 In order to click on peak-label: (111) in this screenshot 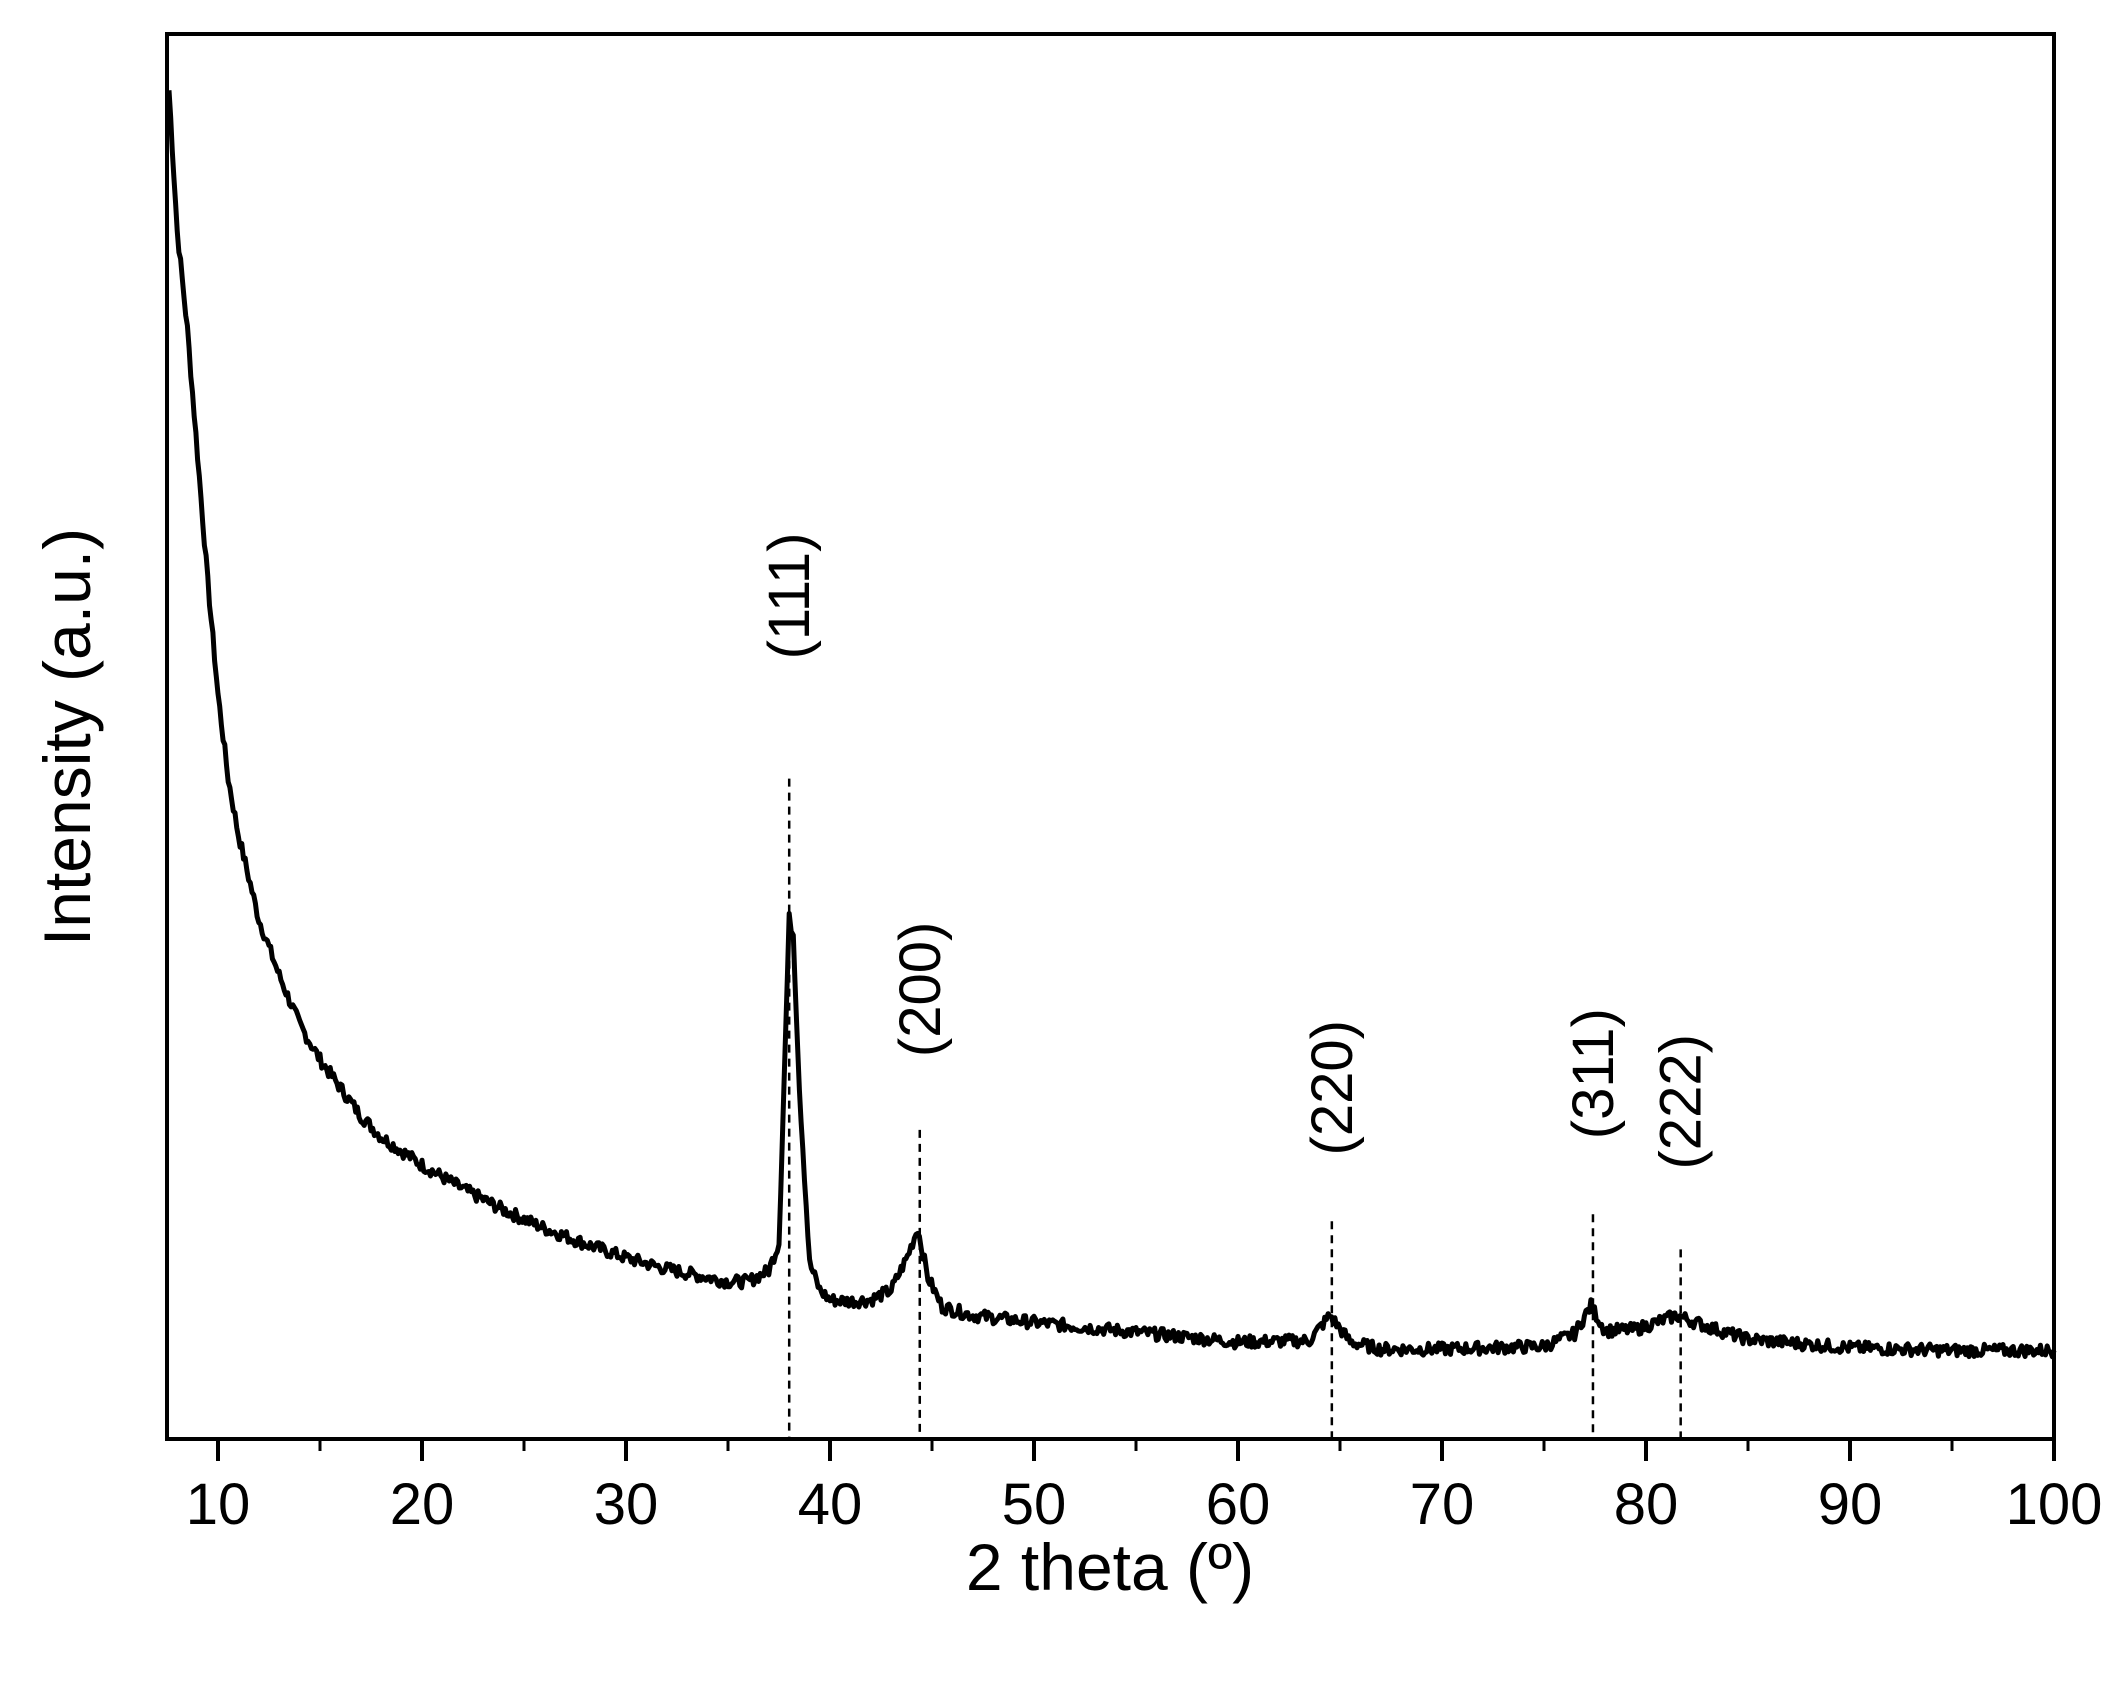, I will do `click(789, 596)`.